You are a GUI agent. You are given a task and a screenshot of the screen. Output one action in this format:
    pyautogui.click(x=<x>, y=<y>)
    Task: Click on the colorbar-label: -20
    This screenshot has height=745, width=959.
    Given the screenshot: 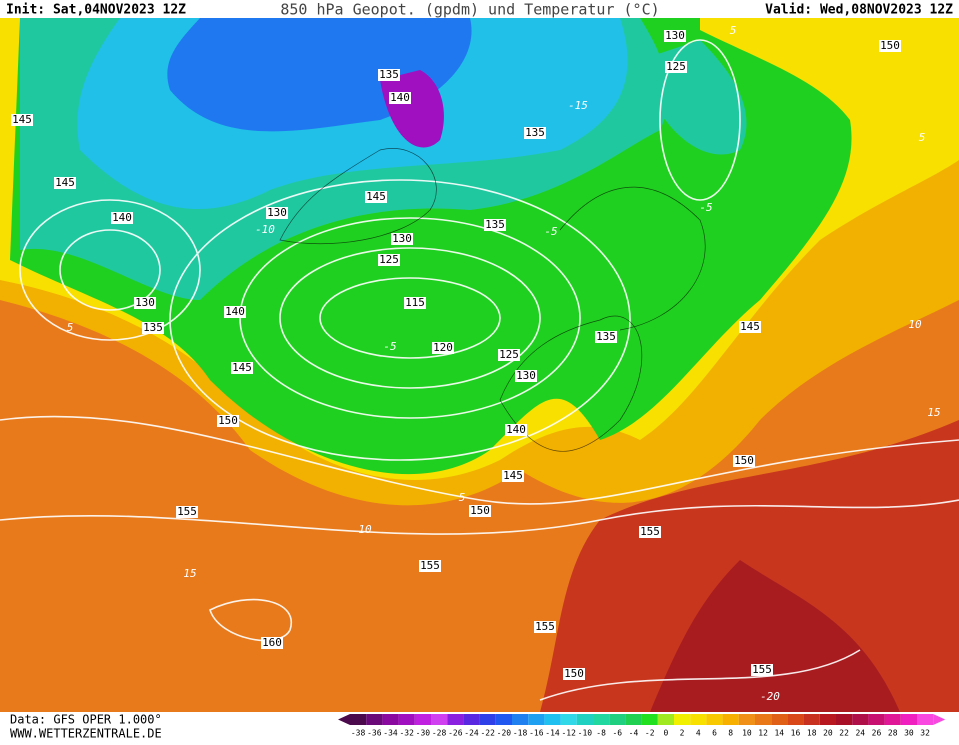 What is the action you would take?
    pyautogui.click(x=504, y=733)
    